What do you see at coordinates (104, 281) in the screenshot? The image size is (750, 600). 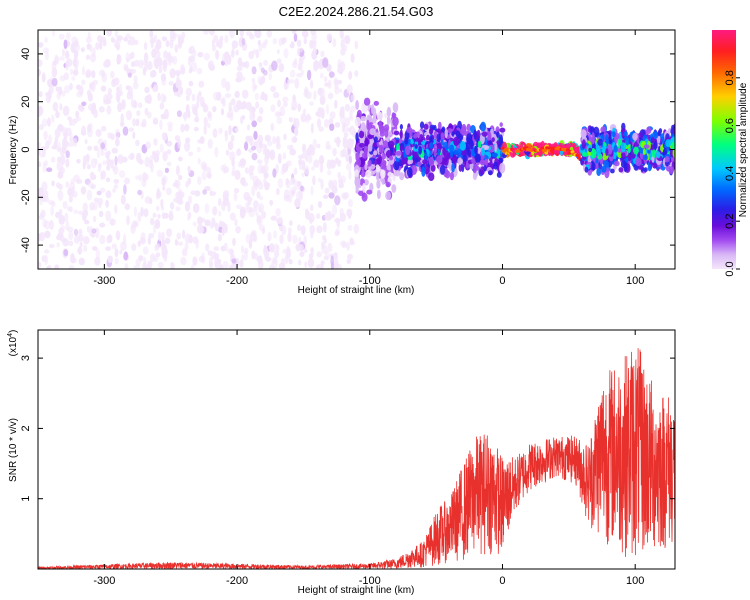 I see `x-tick-label-0: -300` at bounding box center [104, 281].